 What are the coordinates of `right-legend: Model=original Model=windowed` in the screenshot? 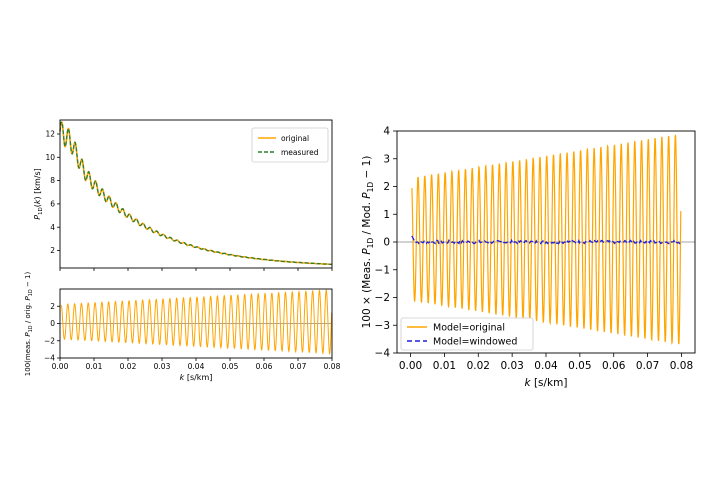 It's located at (467, 334).